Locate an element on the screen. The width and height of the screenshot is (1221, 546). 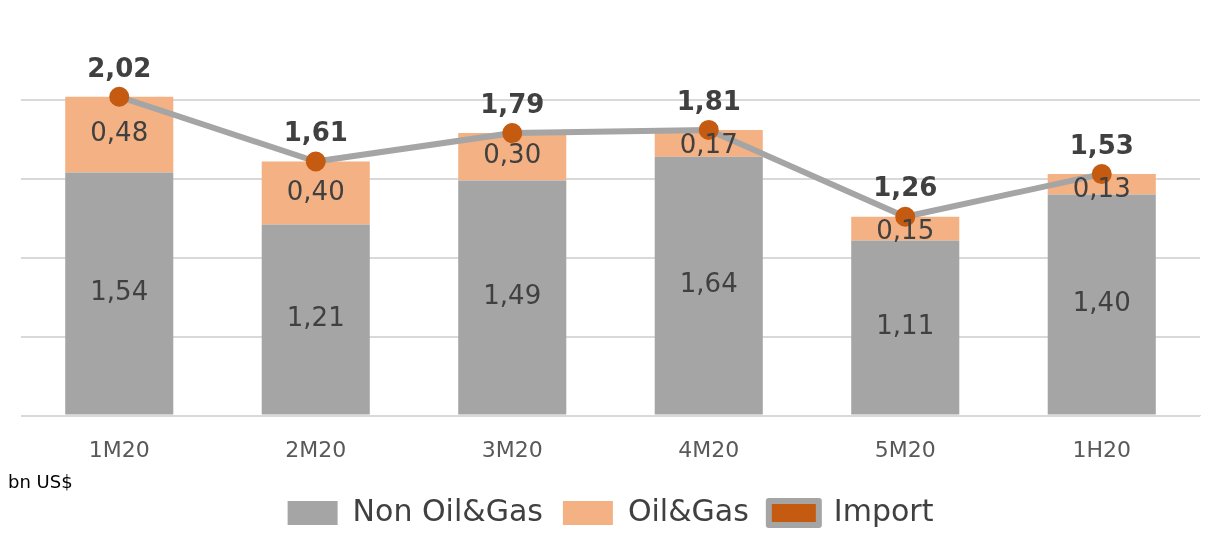
data-label: 1,79 is located at coordinates (512, 103).